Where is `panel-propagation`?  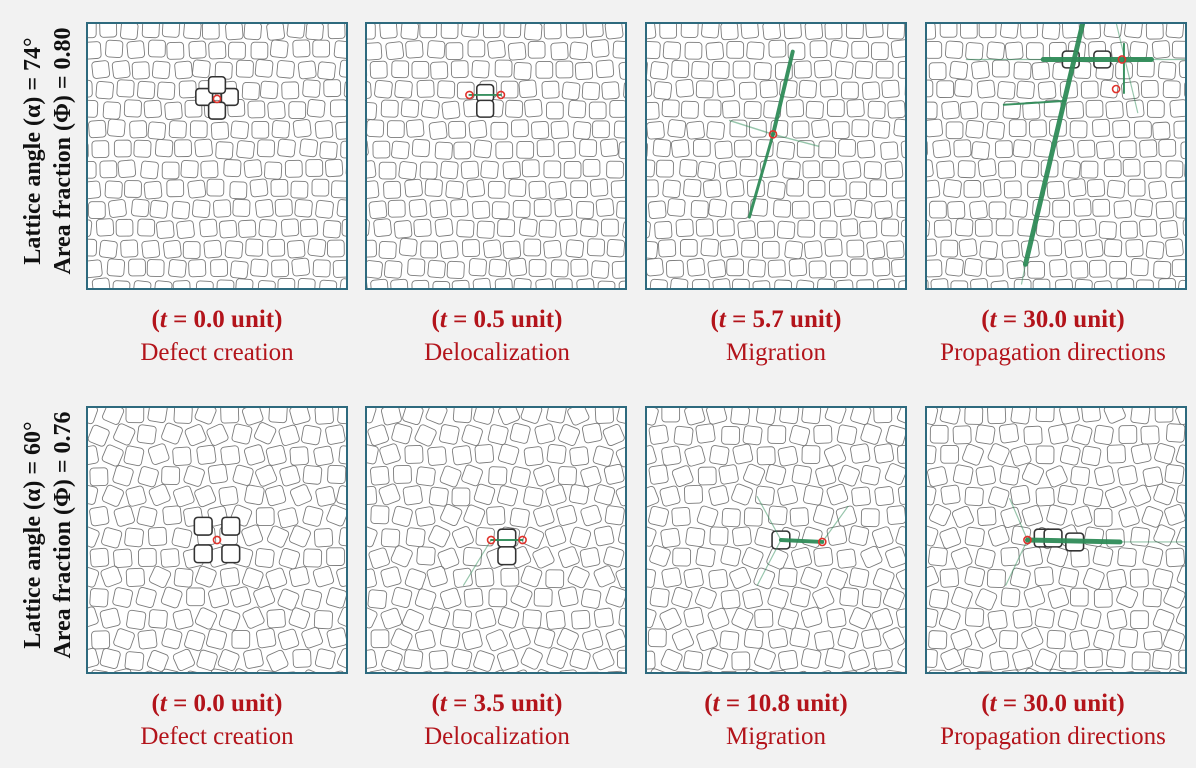 panel-propagation is located at coordinates (1056, 156).